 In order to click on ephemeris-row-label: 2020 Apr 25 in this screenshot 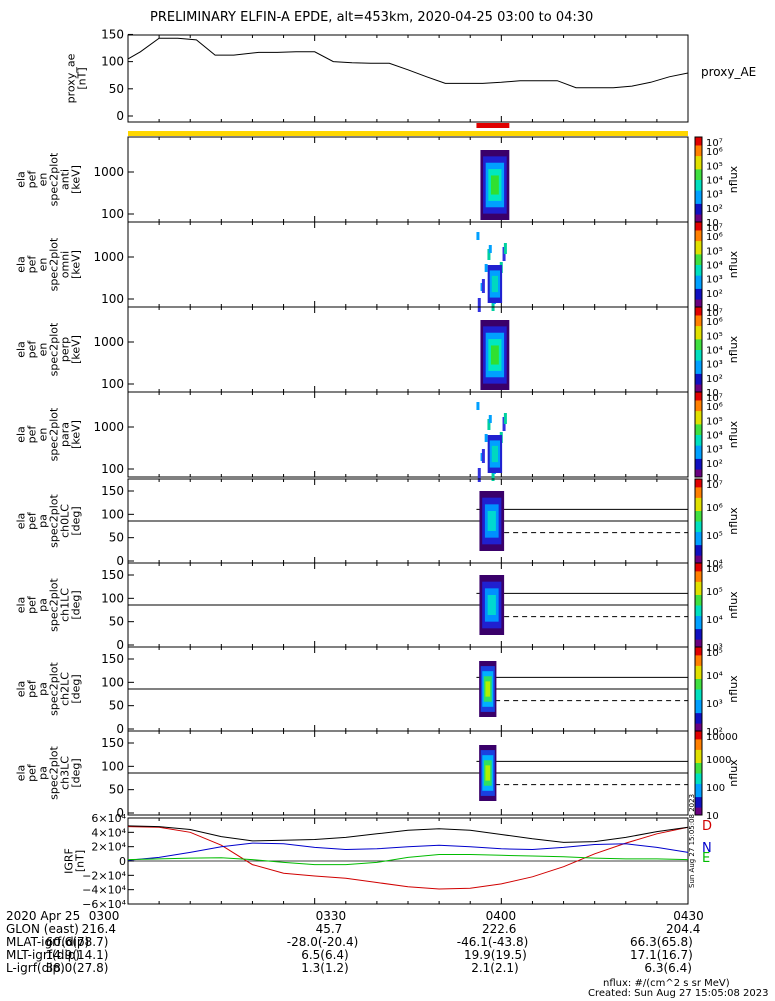, I will do `click(43, 916)`.